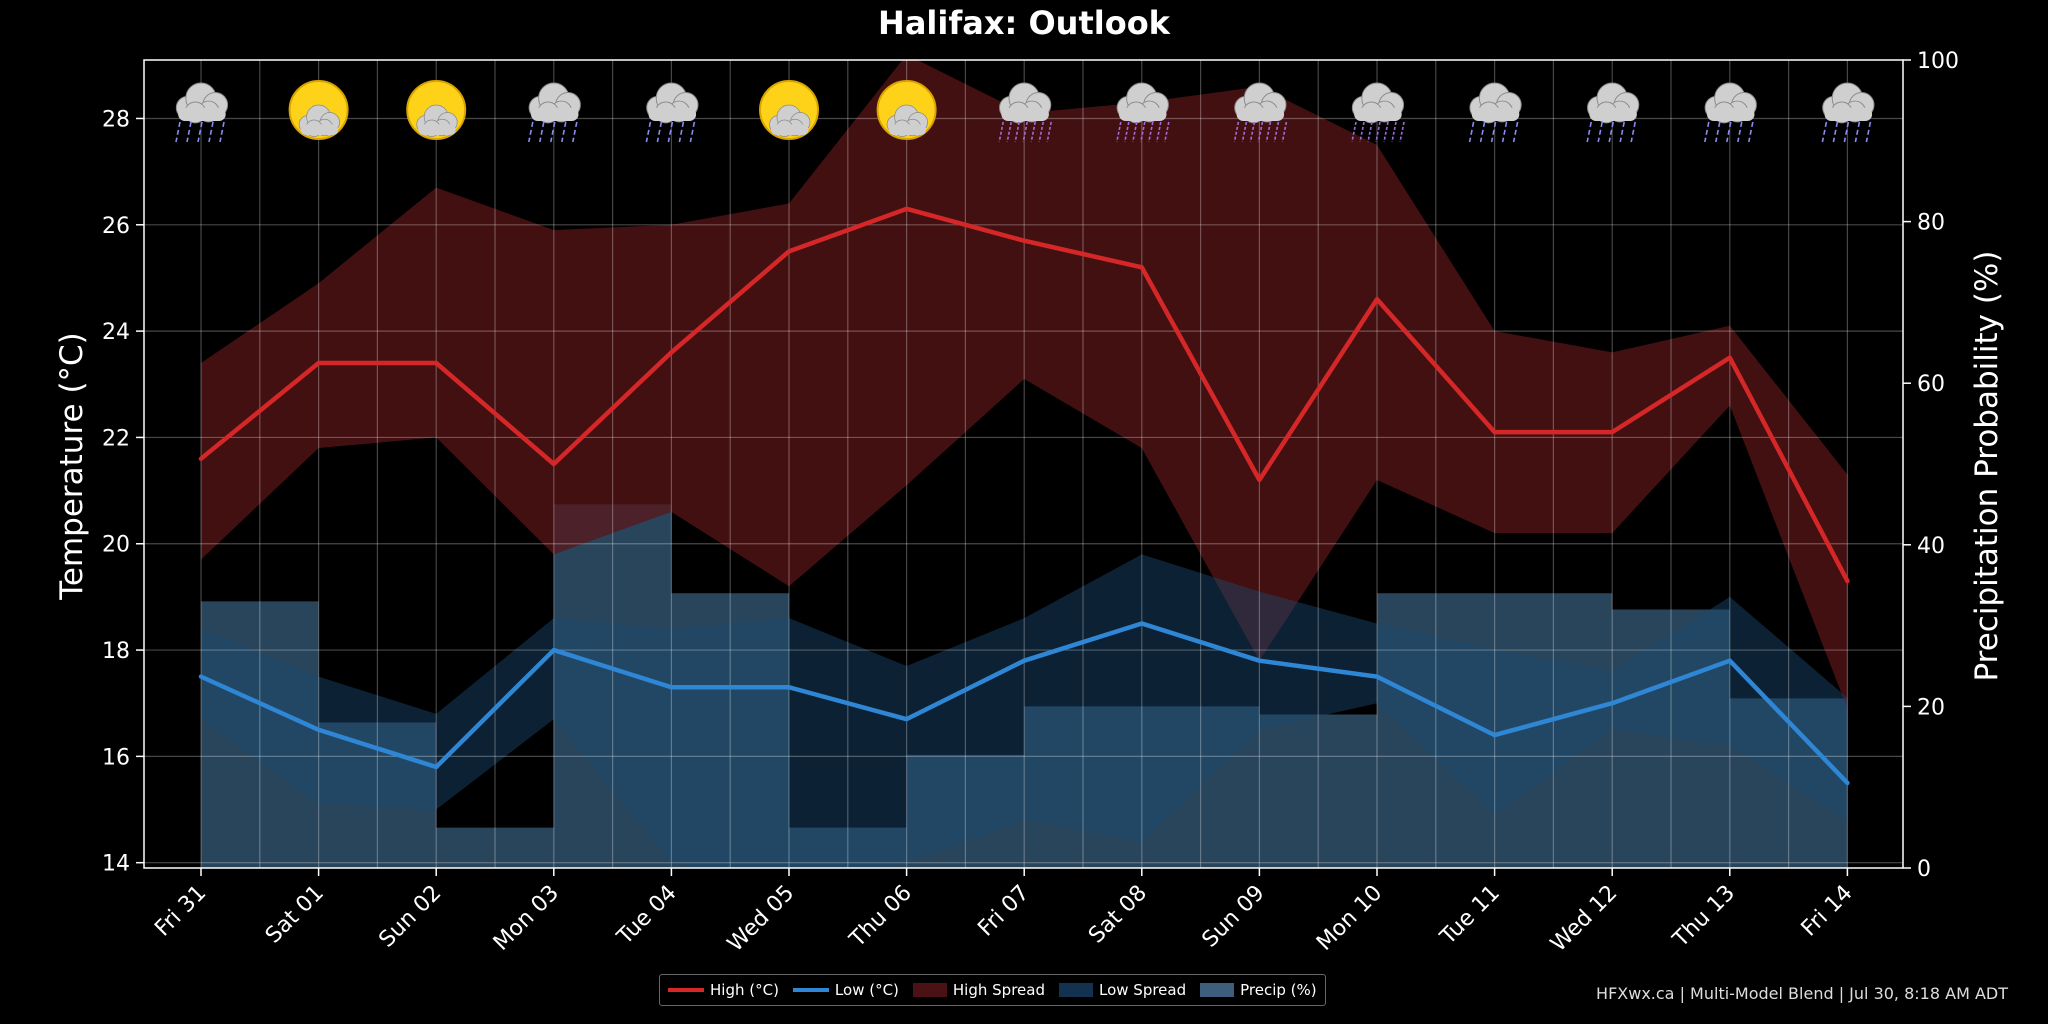 The image size is (2048, 1024). I want to click on y2-tick-label: 80, so click(1931, 223).